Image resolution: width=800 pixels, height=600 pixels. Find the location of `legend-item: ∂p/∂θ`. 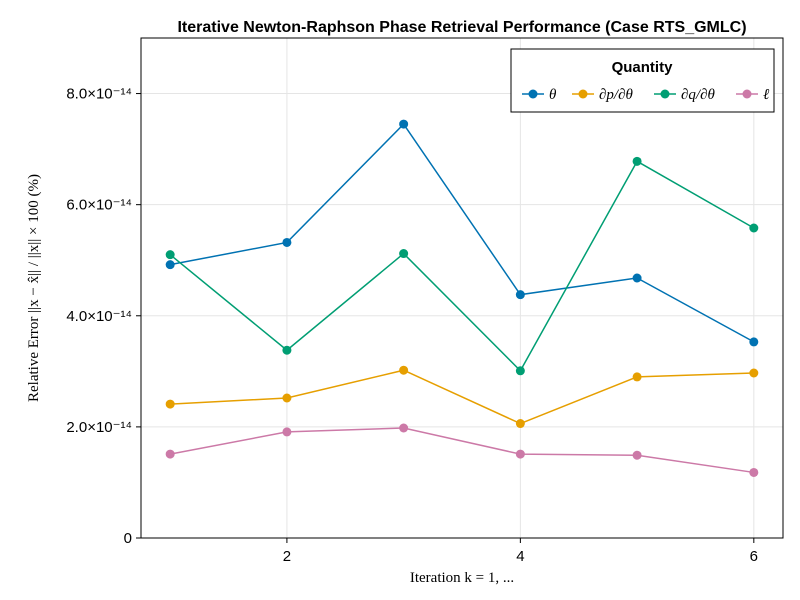

legend-item: ∂p/∂θ is located at coordinates (602, 95).